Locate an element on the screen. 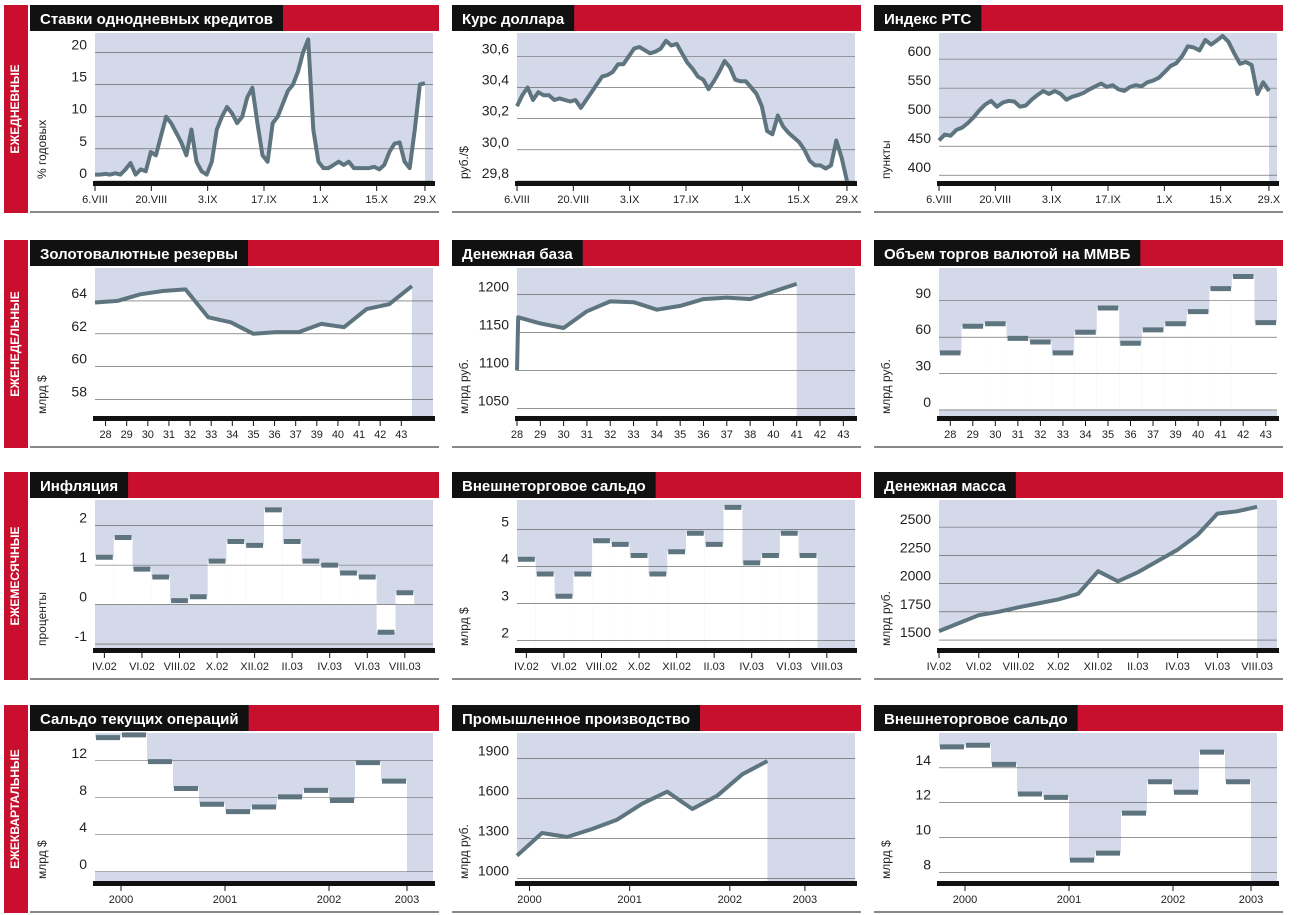 The width and height of the screenshot is (1300, 915). x-tick-label: 35 is located at coordinates (680, 435).